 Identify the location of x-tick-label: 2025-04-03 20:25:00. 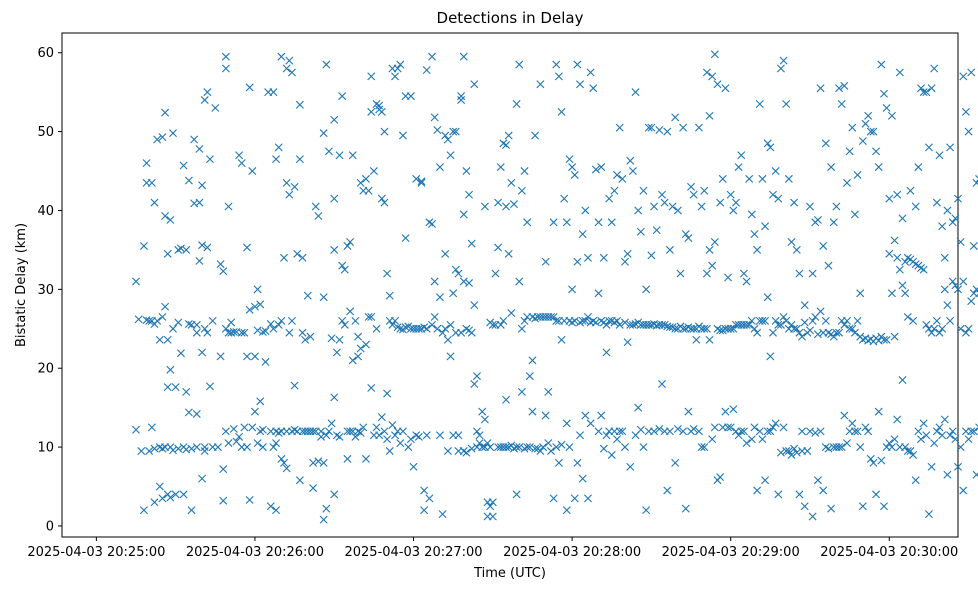
(96, 552).